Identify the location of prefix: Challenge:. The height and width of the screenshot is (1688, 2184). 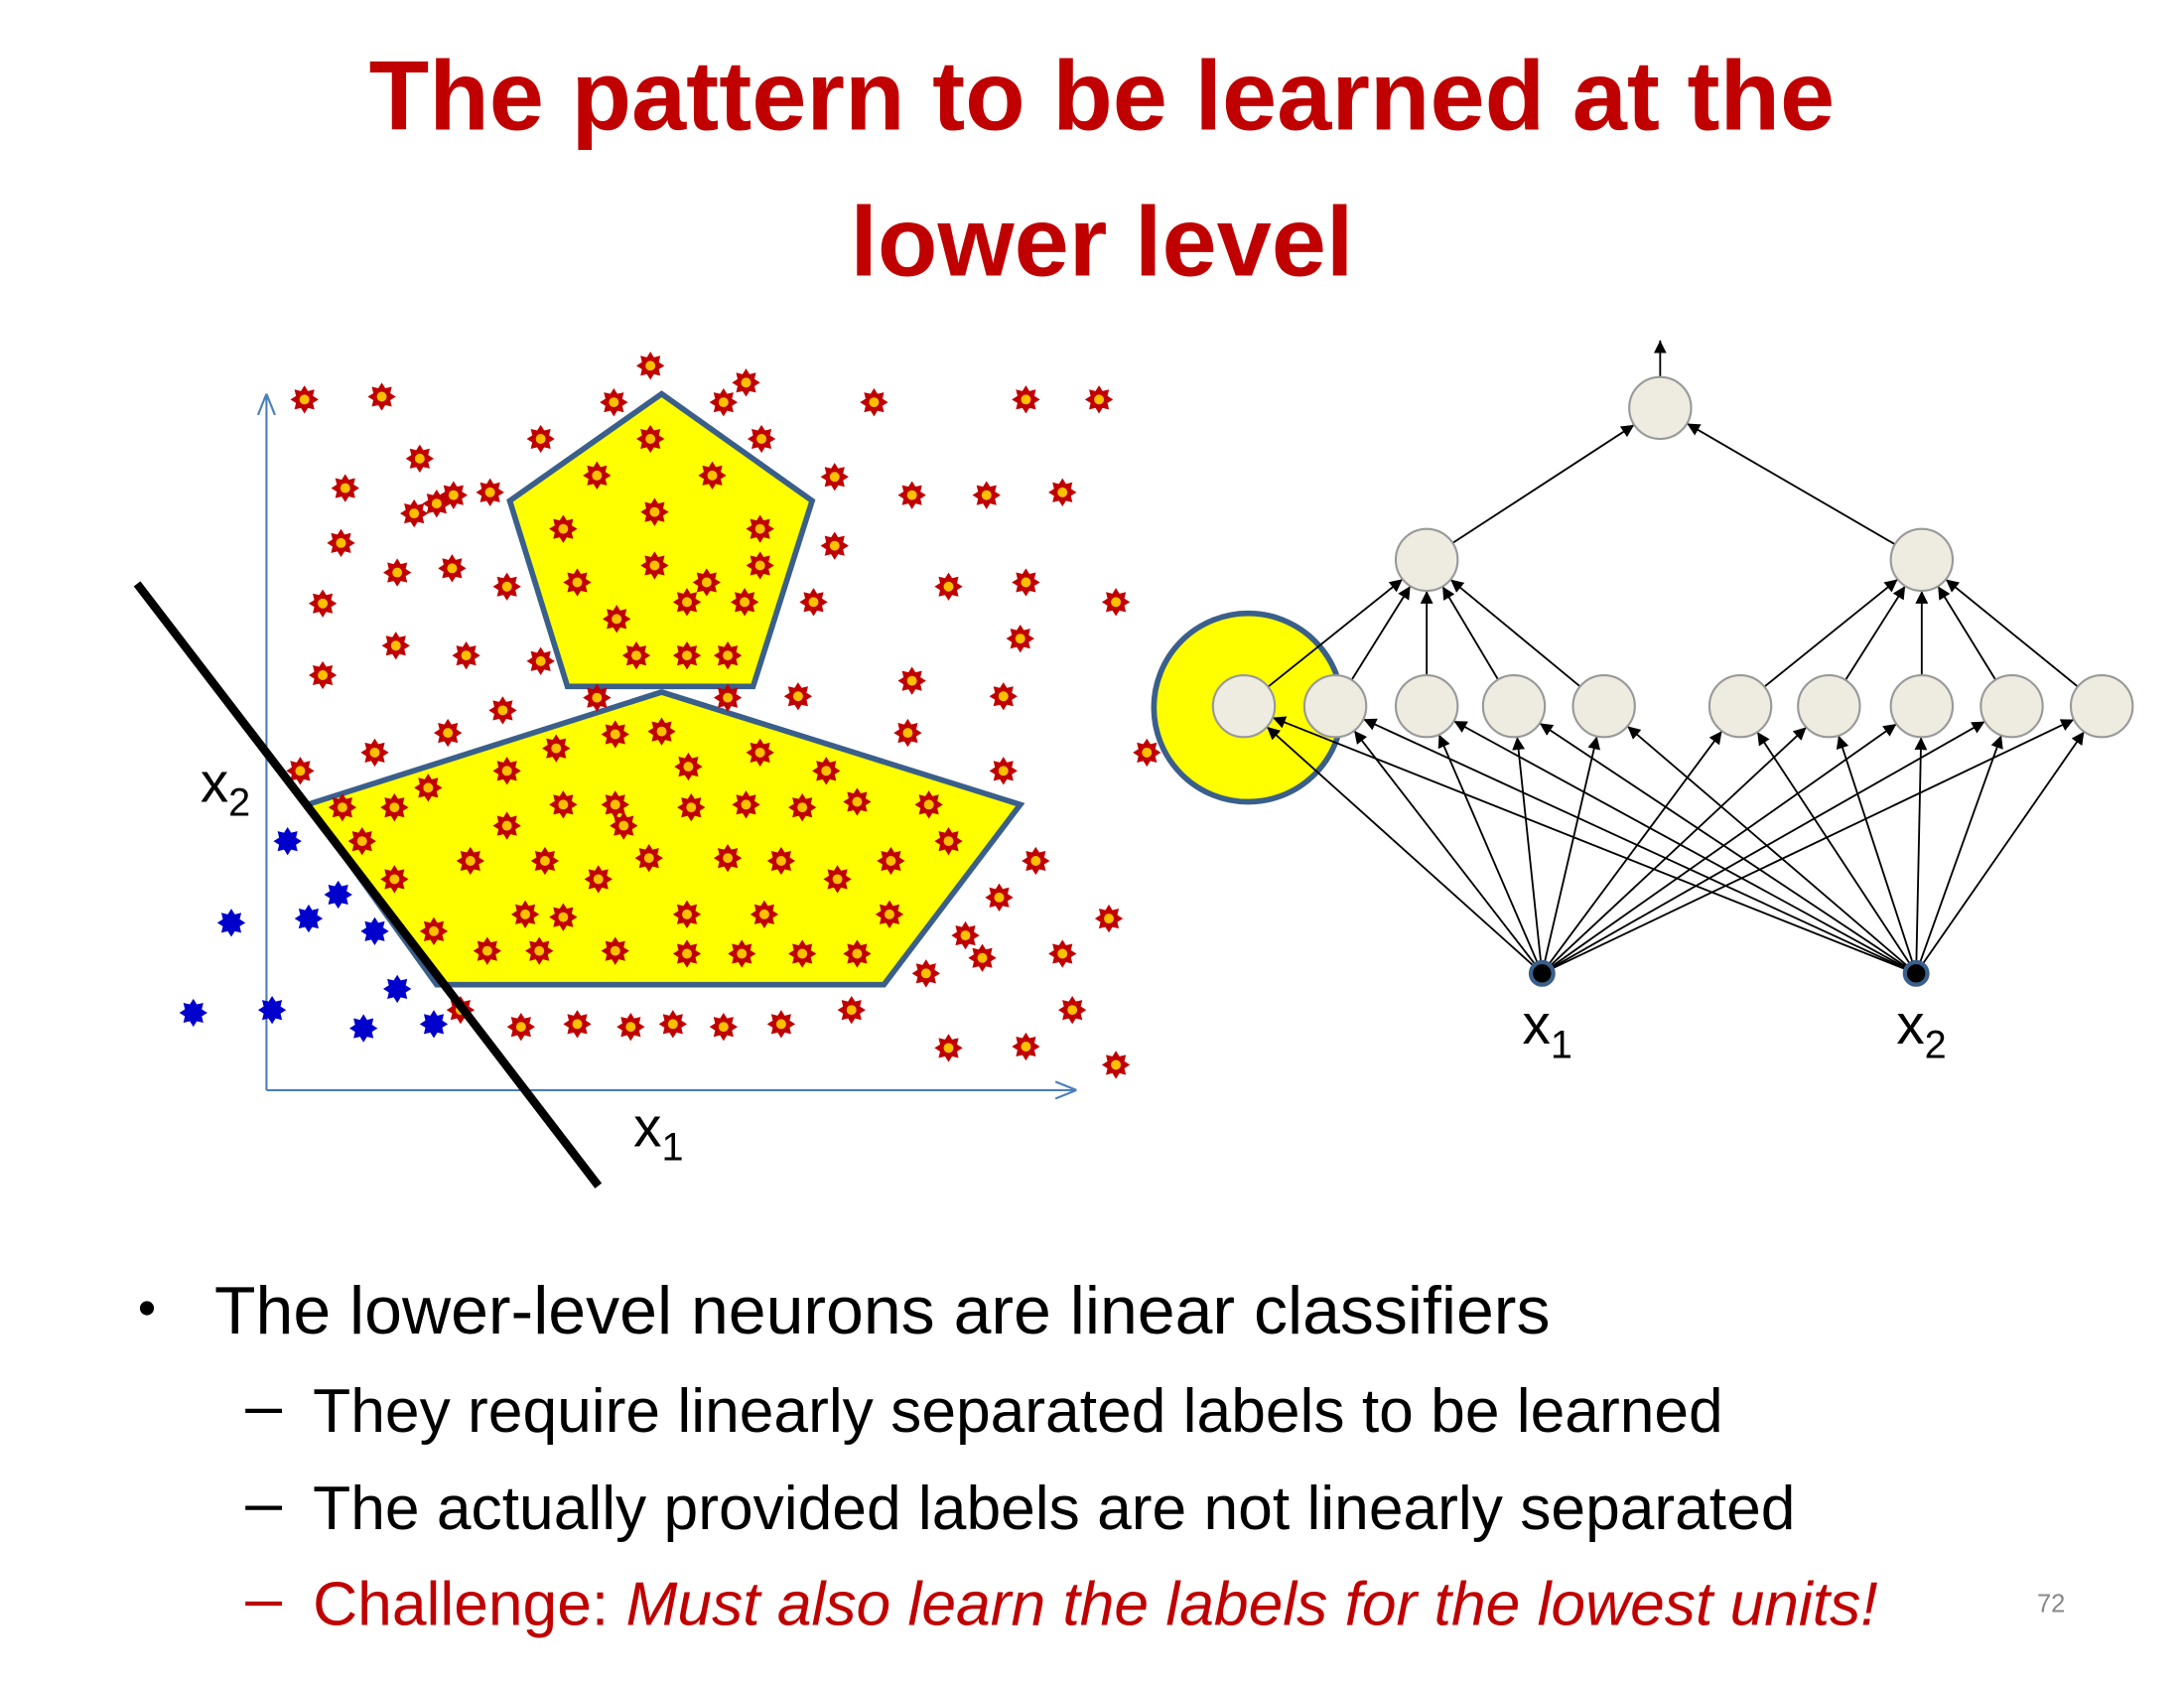
(469, 1604).